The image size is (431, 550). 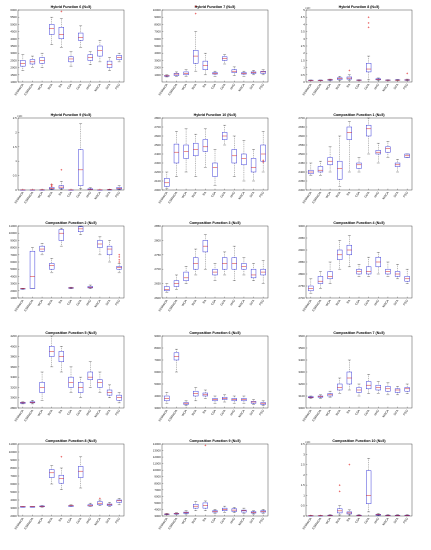 I want to click on y-tick-label: 2650, so click(x=157, y=284).